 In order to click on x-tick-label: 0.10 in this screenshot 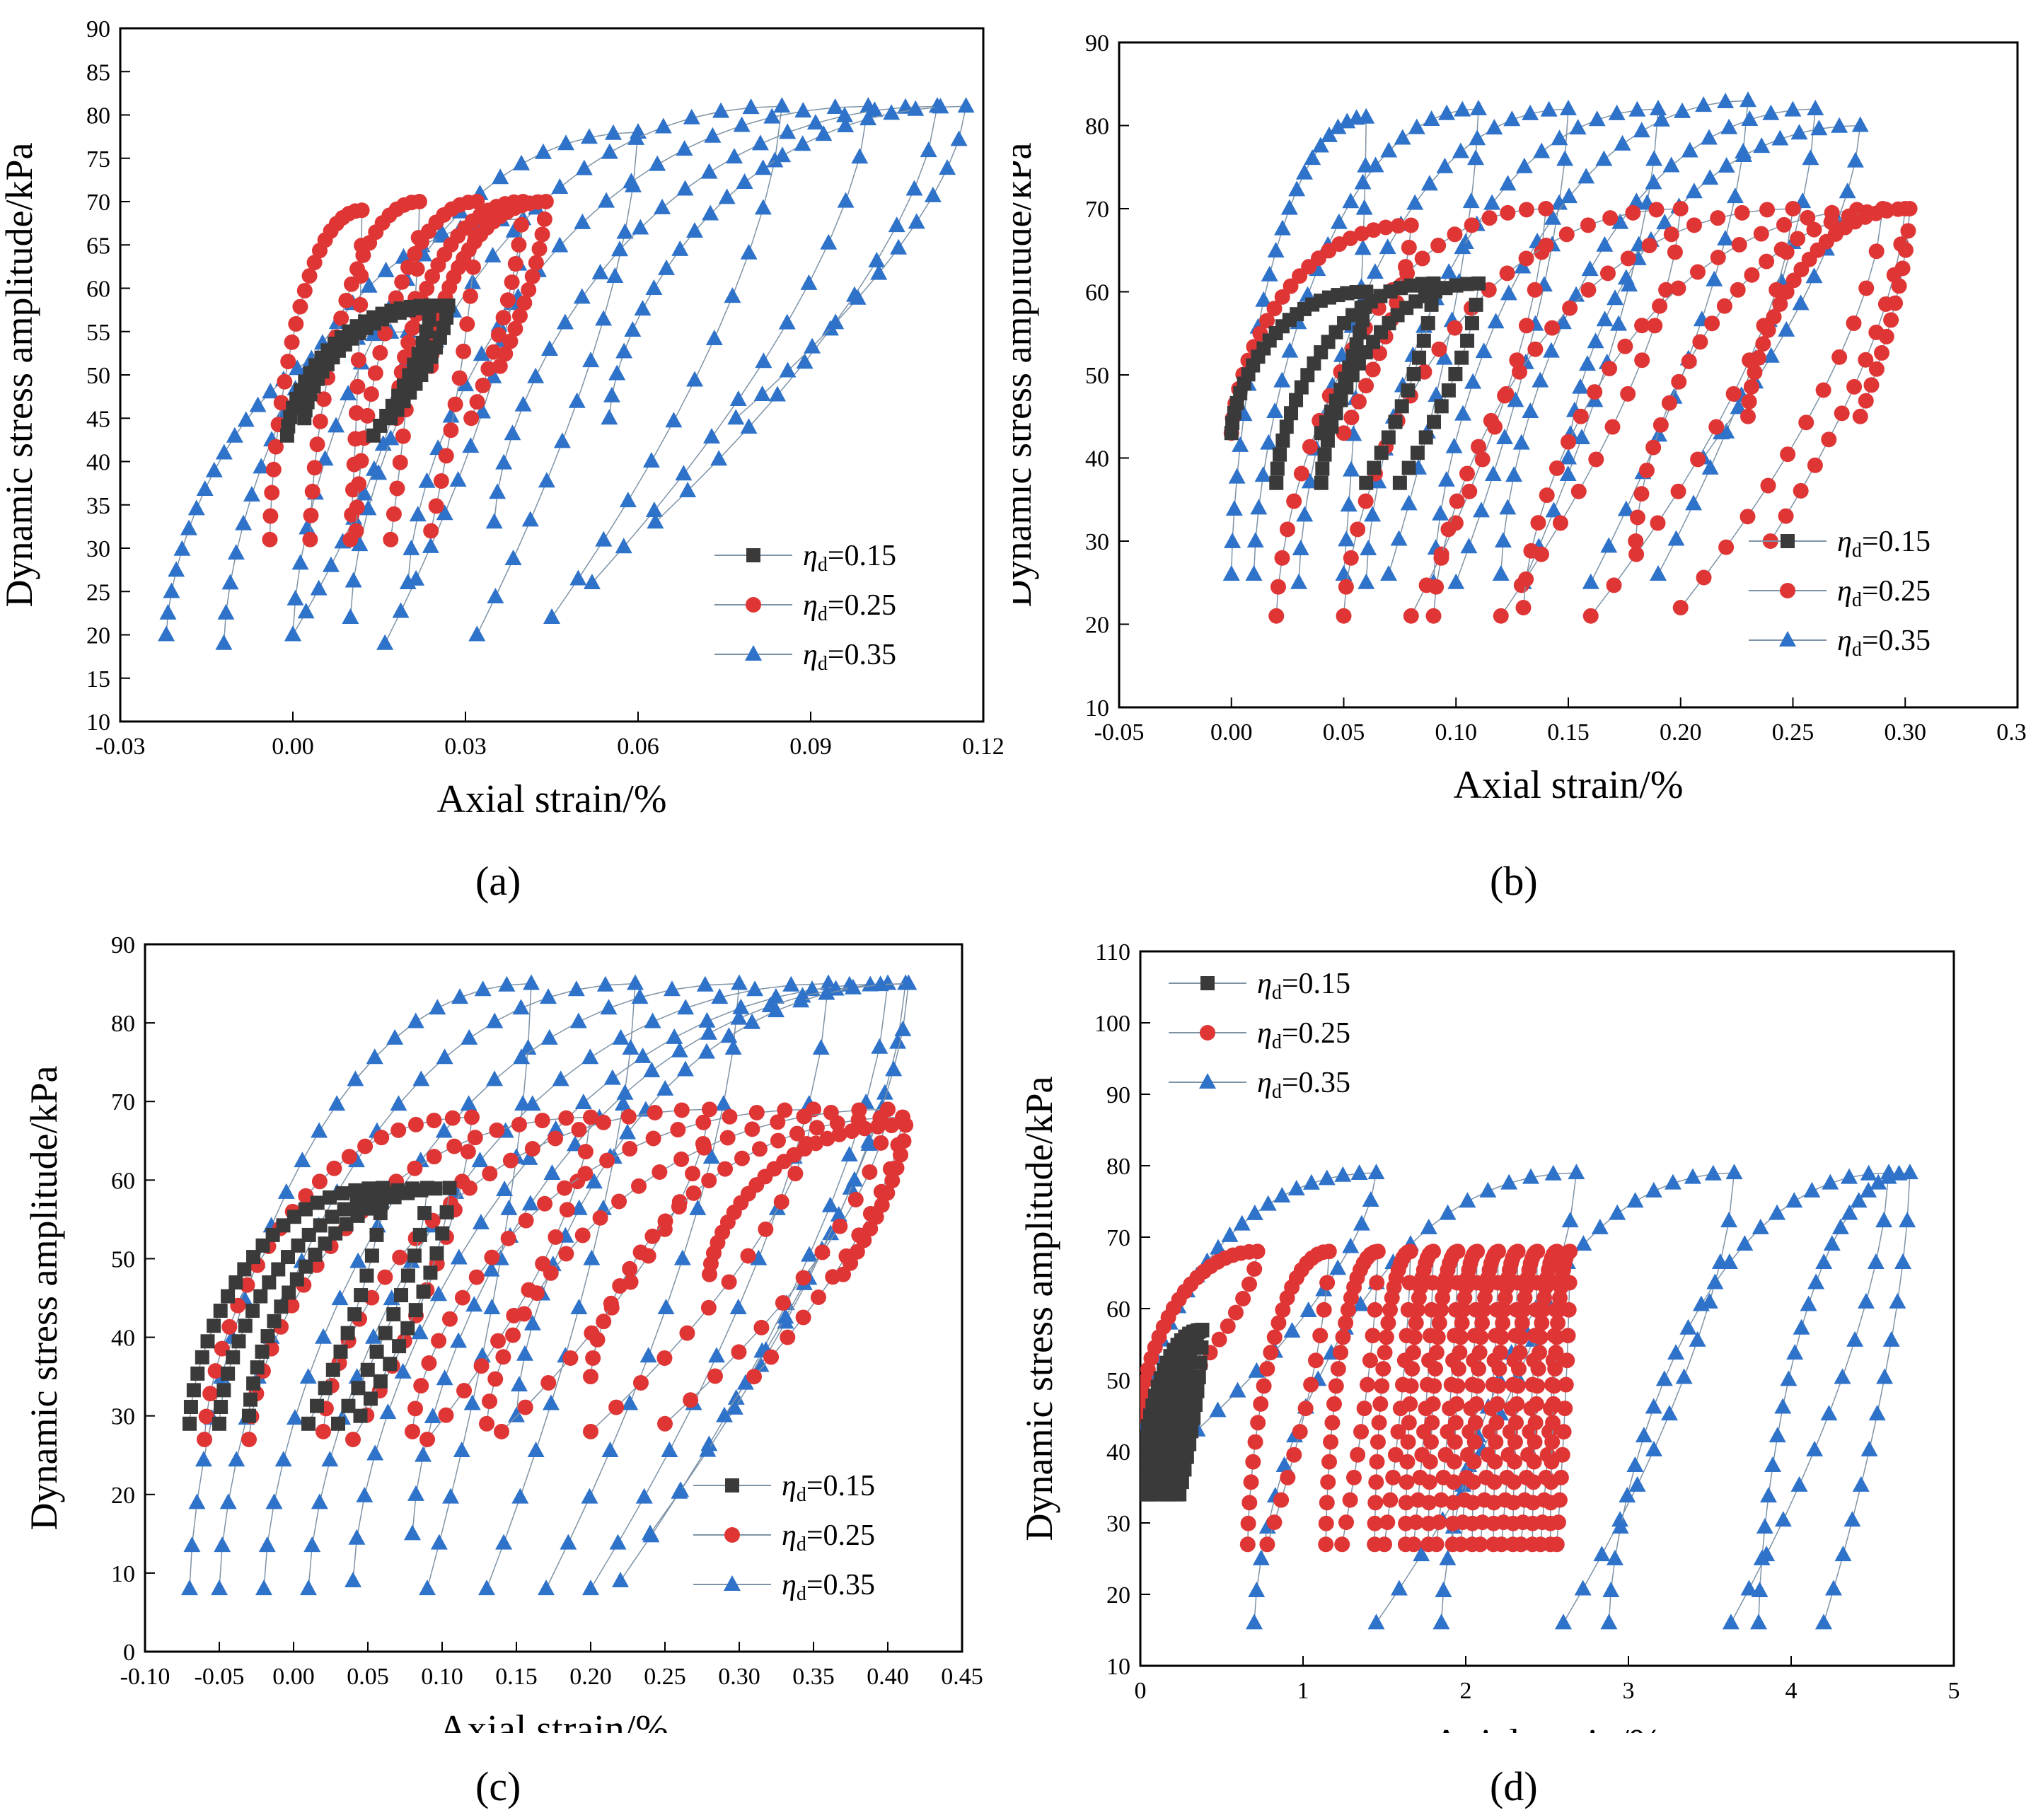, I will do `click(1456, 732)`.